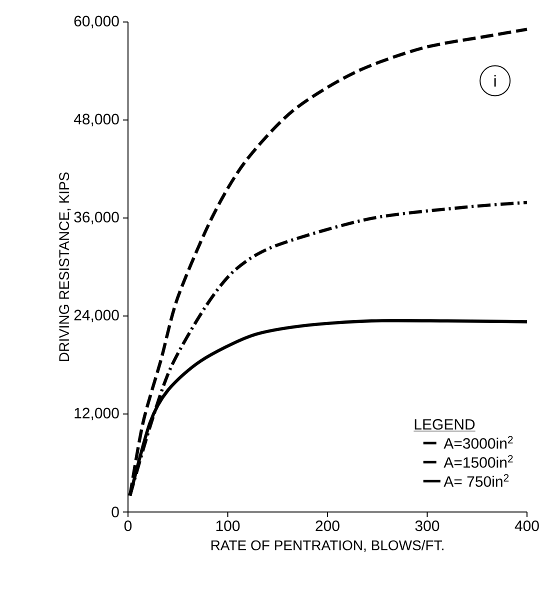 The width and height of the screenshot is (554, 589). What do you see at coordinates (115, 512) in the screenshot?
I see `y-tick-label: 0` at bounding box center [115, 512].